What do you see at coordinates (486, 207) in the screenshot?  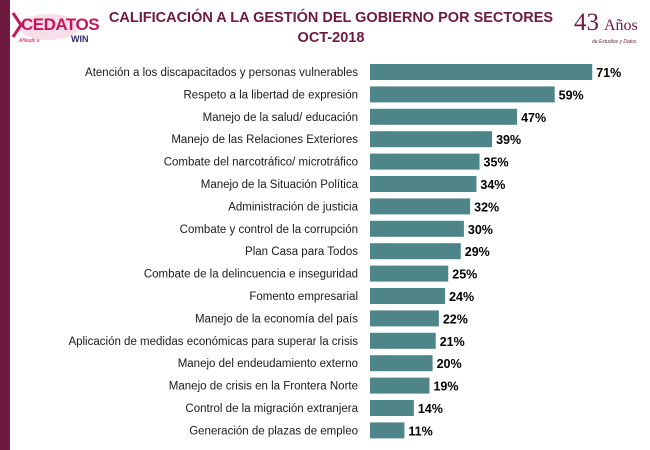 I see `value-label: 32%` at bounding box center [486, 207].